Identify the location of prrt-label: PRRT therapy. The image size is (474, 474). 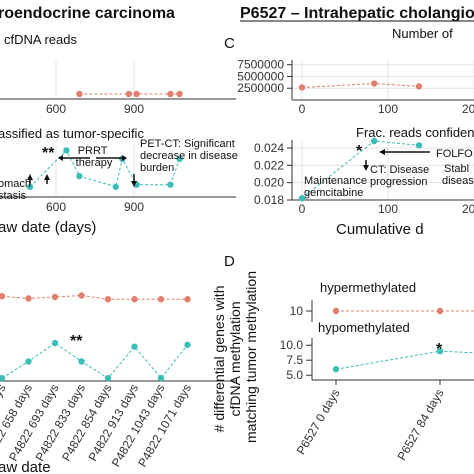
(94, 157).